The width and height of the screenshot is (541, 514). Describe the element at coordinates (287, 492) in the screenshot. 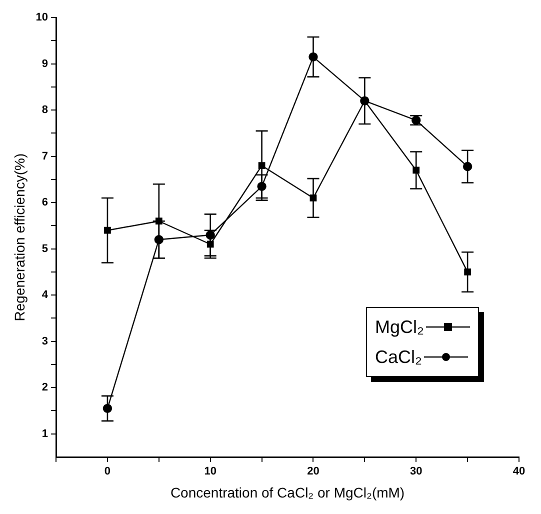

I see `x-axis-title: Concentration of CaCl₂ or MgCl₂(mM)` at that location.